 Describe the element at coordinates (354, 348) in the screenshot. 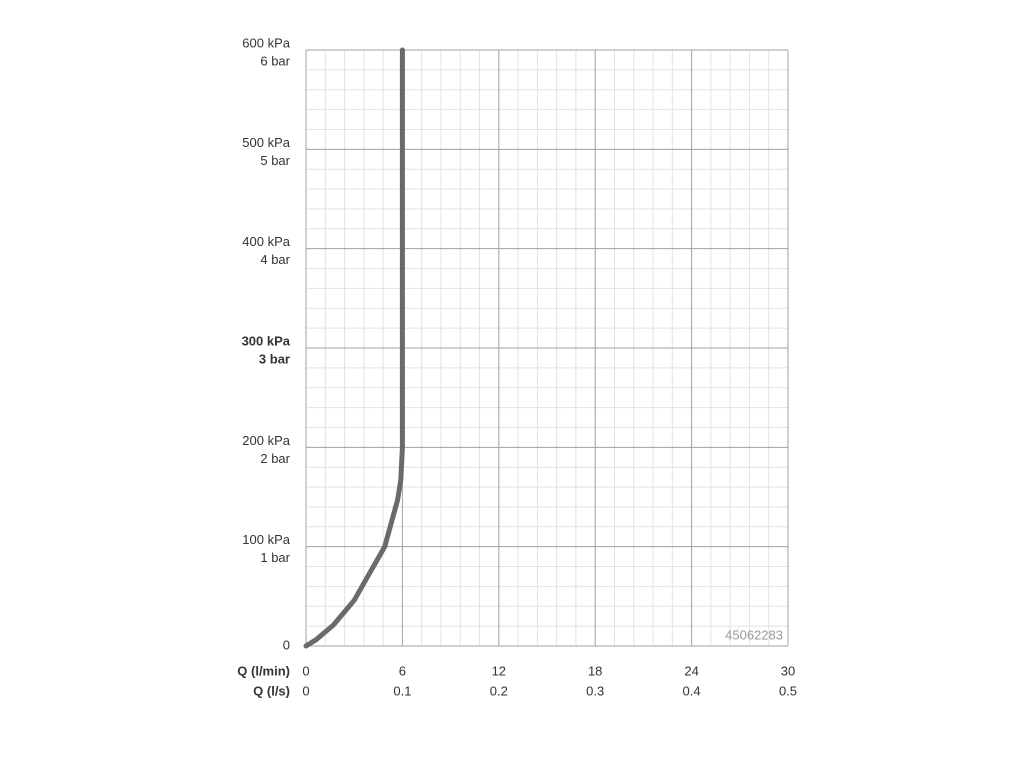

I see `flow-curve` at that location.